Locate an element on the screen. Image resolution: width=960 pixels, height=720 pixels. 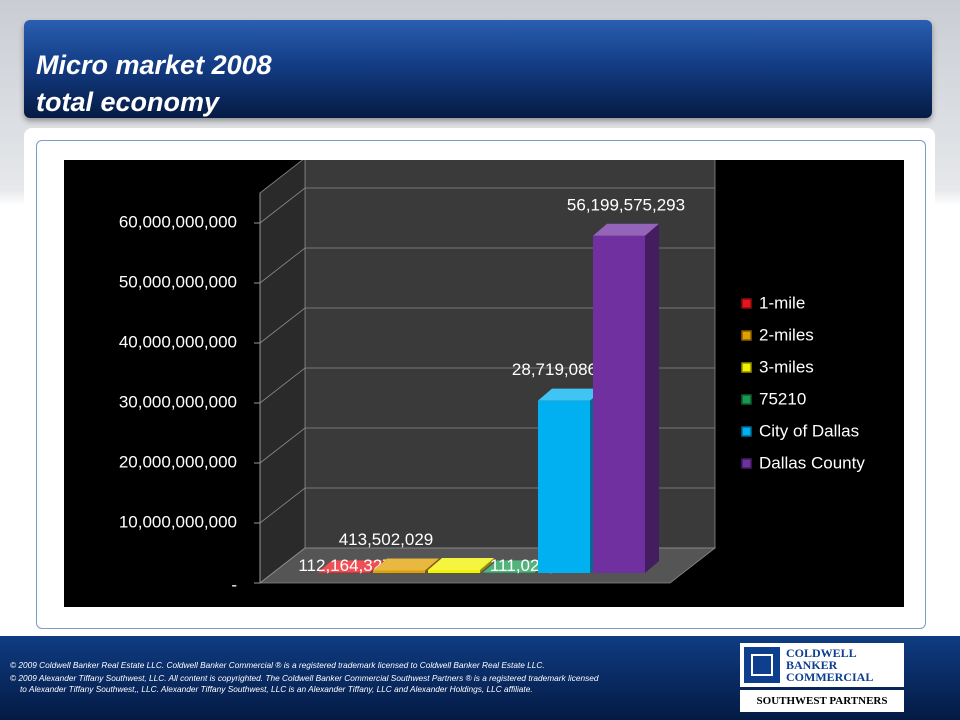
legend-label: 2-miles is located at coordinates (786, 334).